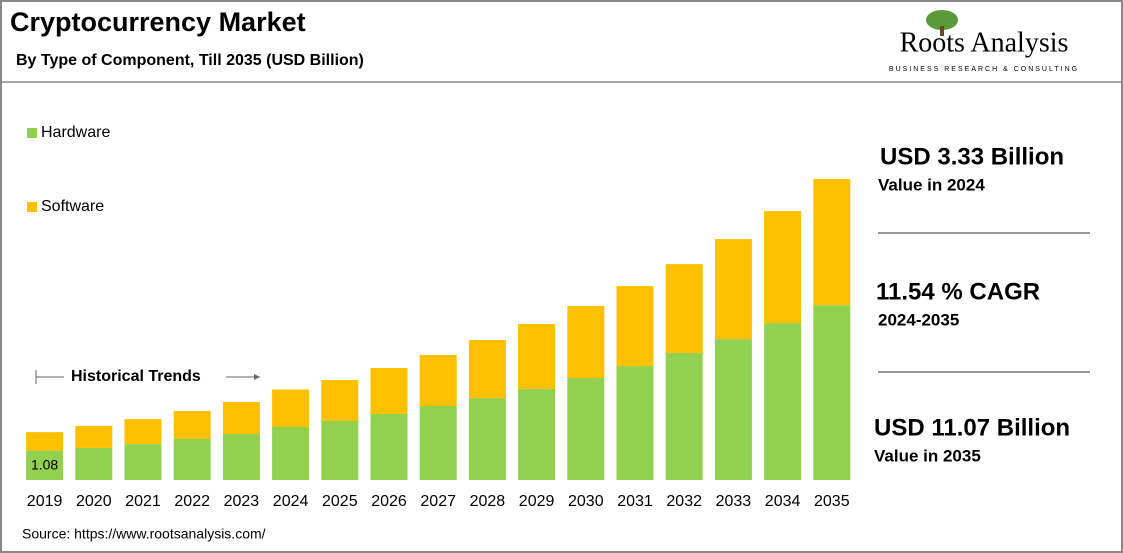  Describe the element at coordinates (586, 501) in the screenshot. I see `x-tick-label: 2030` at that location.